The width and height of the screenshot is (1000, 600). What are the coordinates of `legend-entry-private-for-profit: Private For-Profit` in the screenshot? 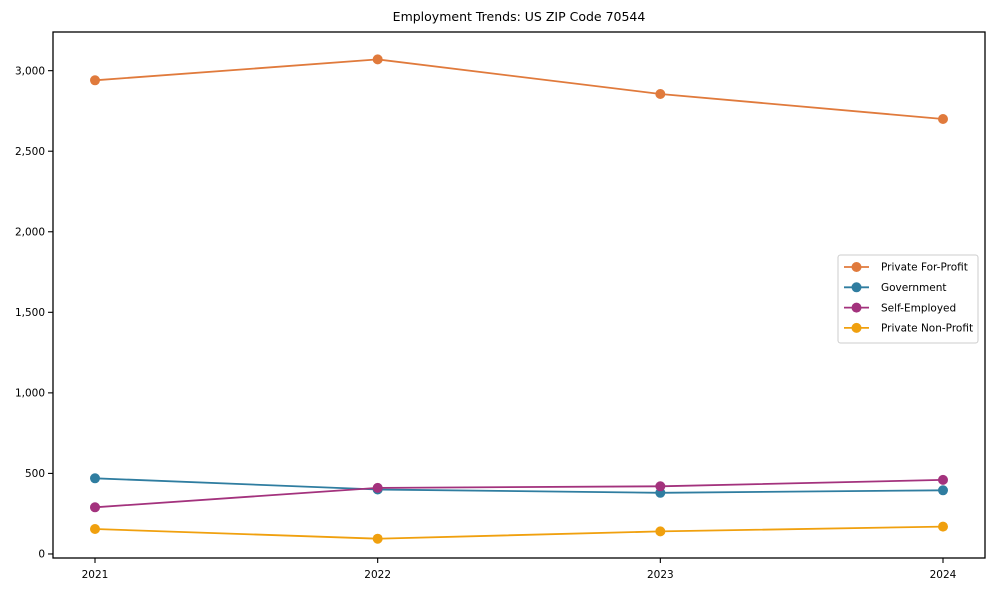 It's located at (906, 268).